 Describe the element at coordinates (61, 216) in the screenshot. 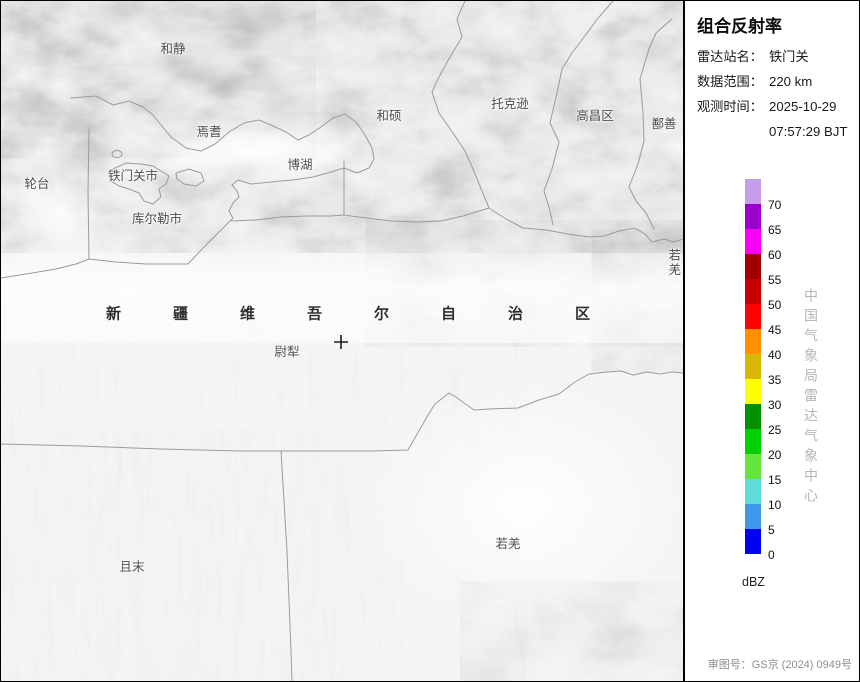

I see `west-plain-highlight` at that location.